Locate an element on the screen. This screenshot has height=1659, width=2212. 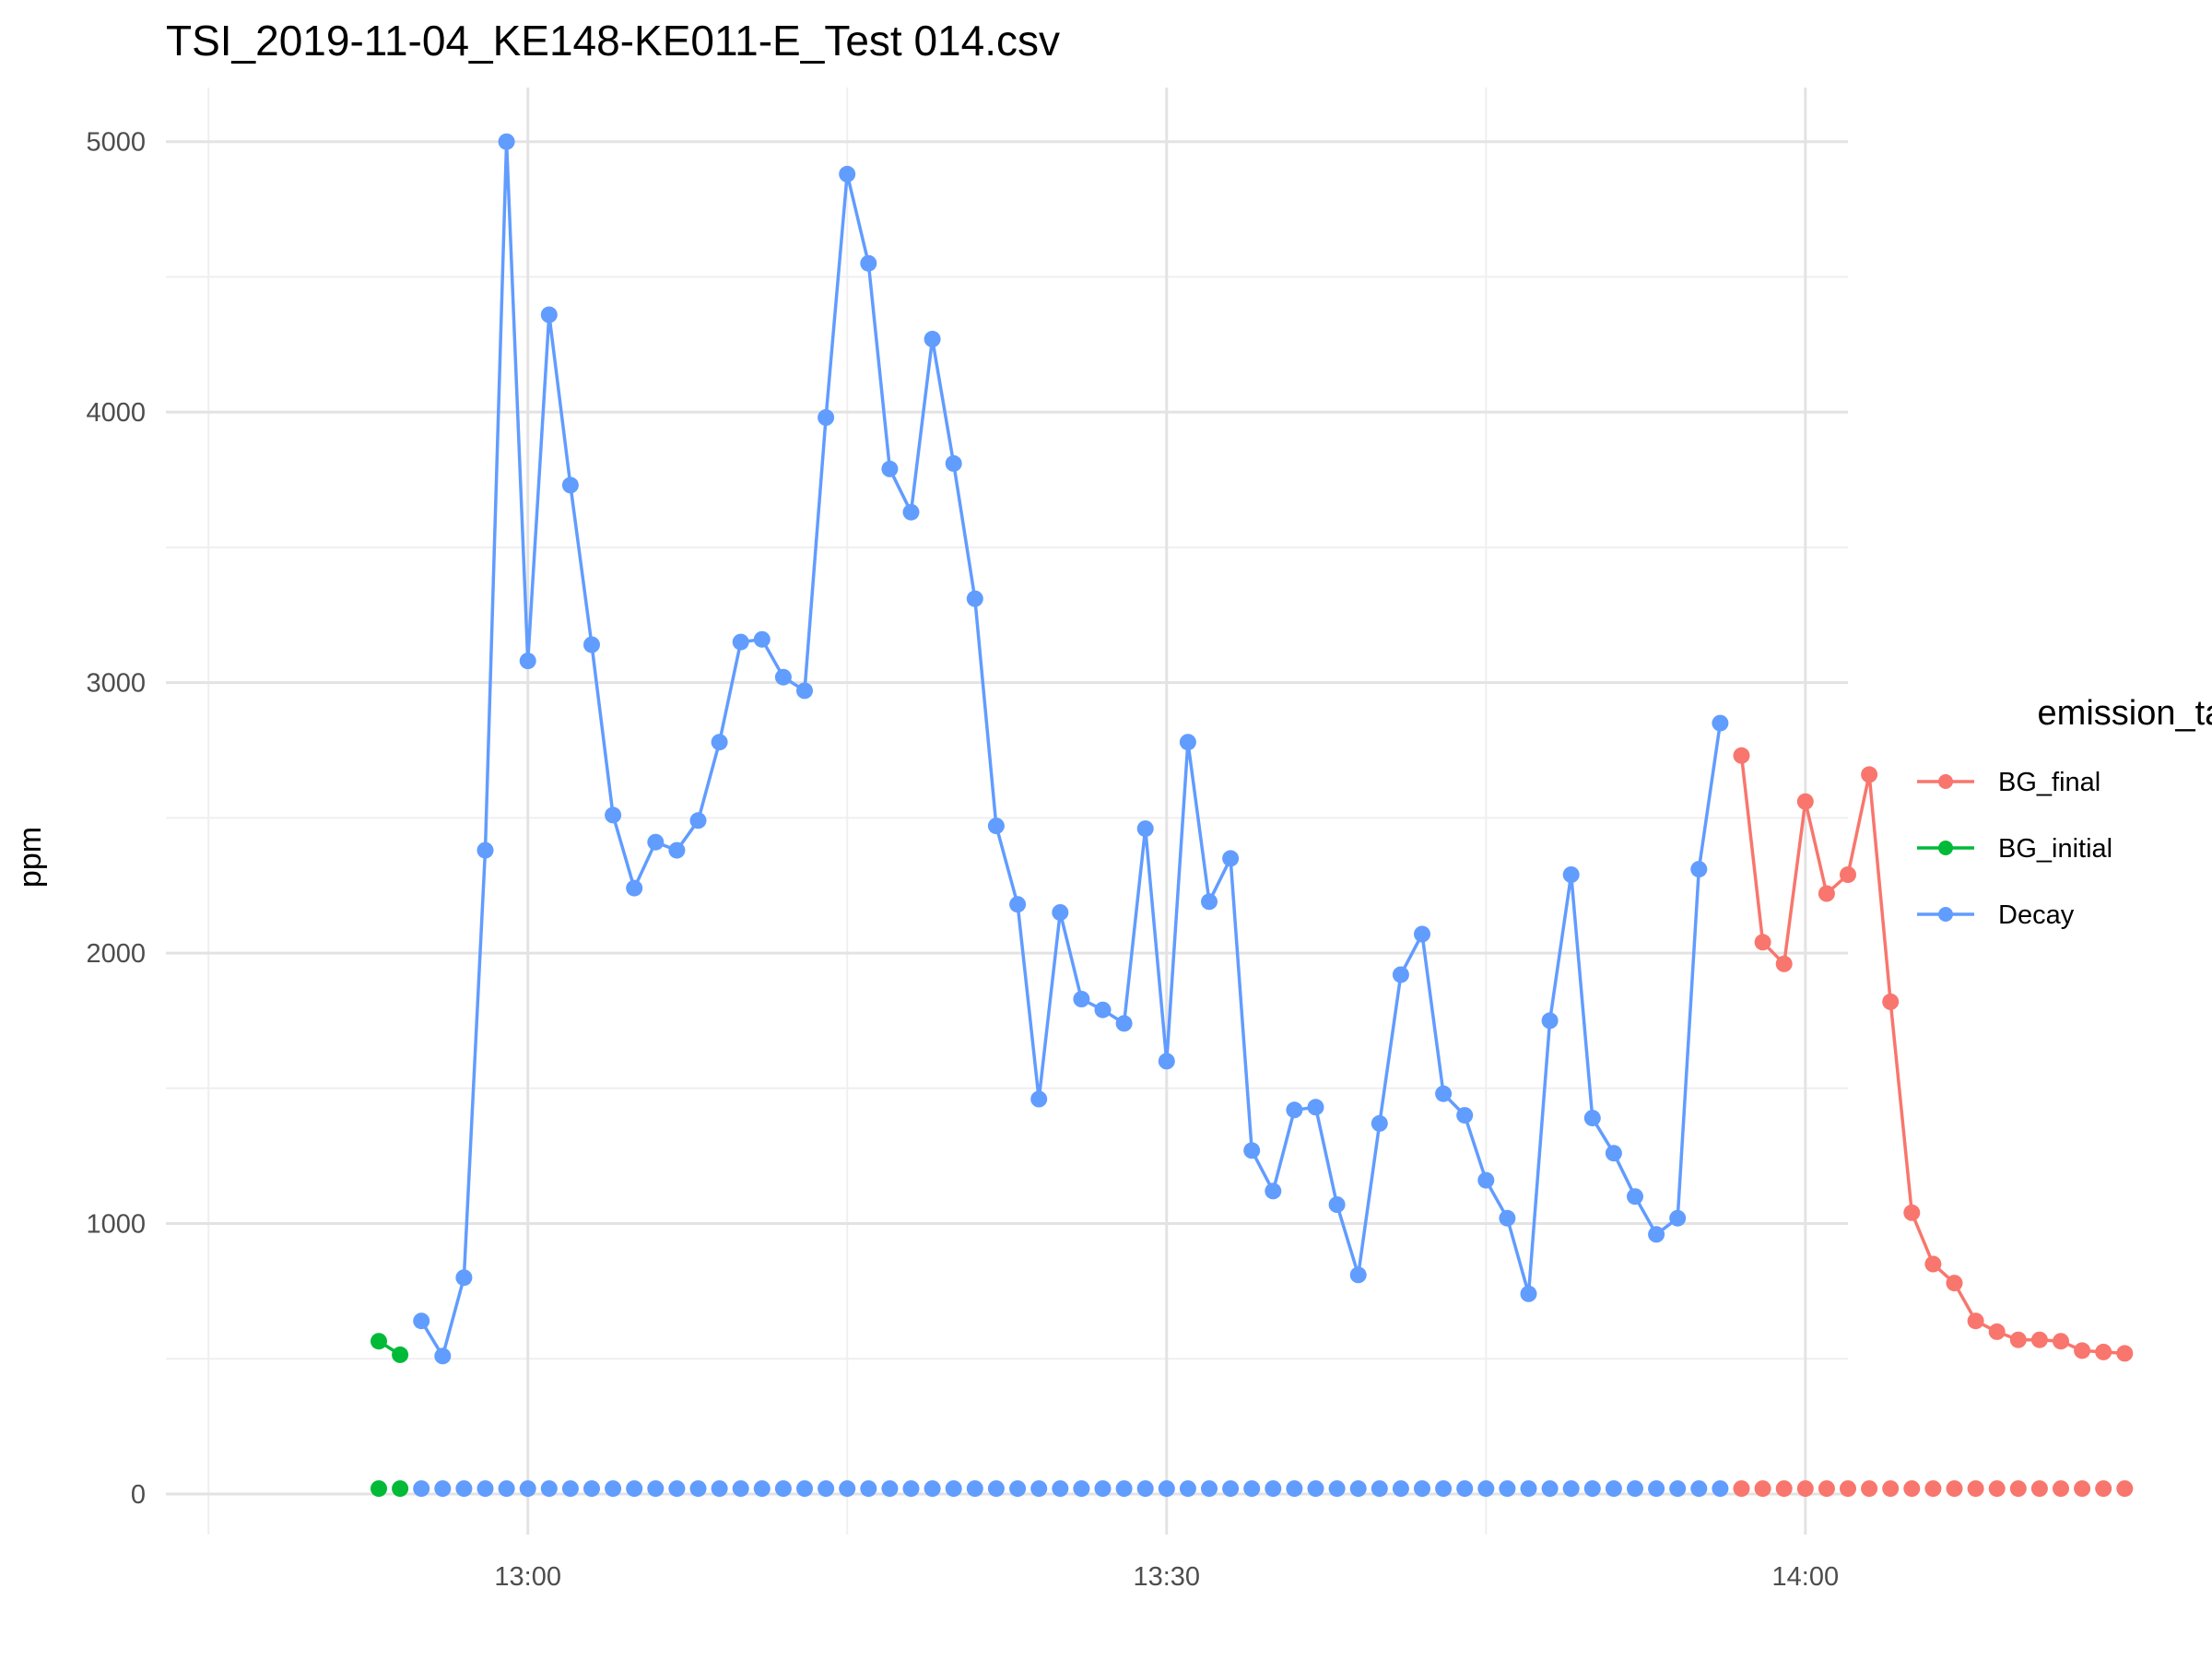
legend-entries: BG_final BG_initial Decay is located at coordinates (2014, 849).